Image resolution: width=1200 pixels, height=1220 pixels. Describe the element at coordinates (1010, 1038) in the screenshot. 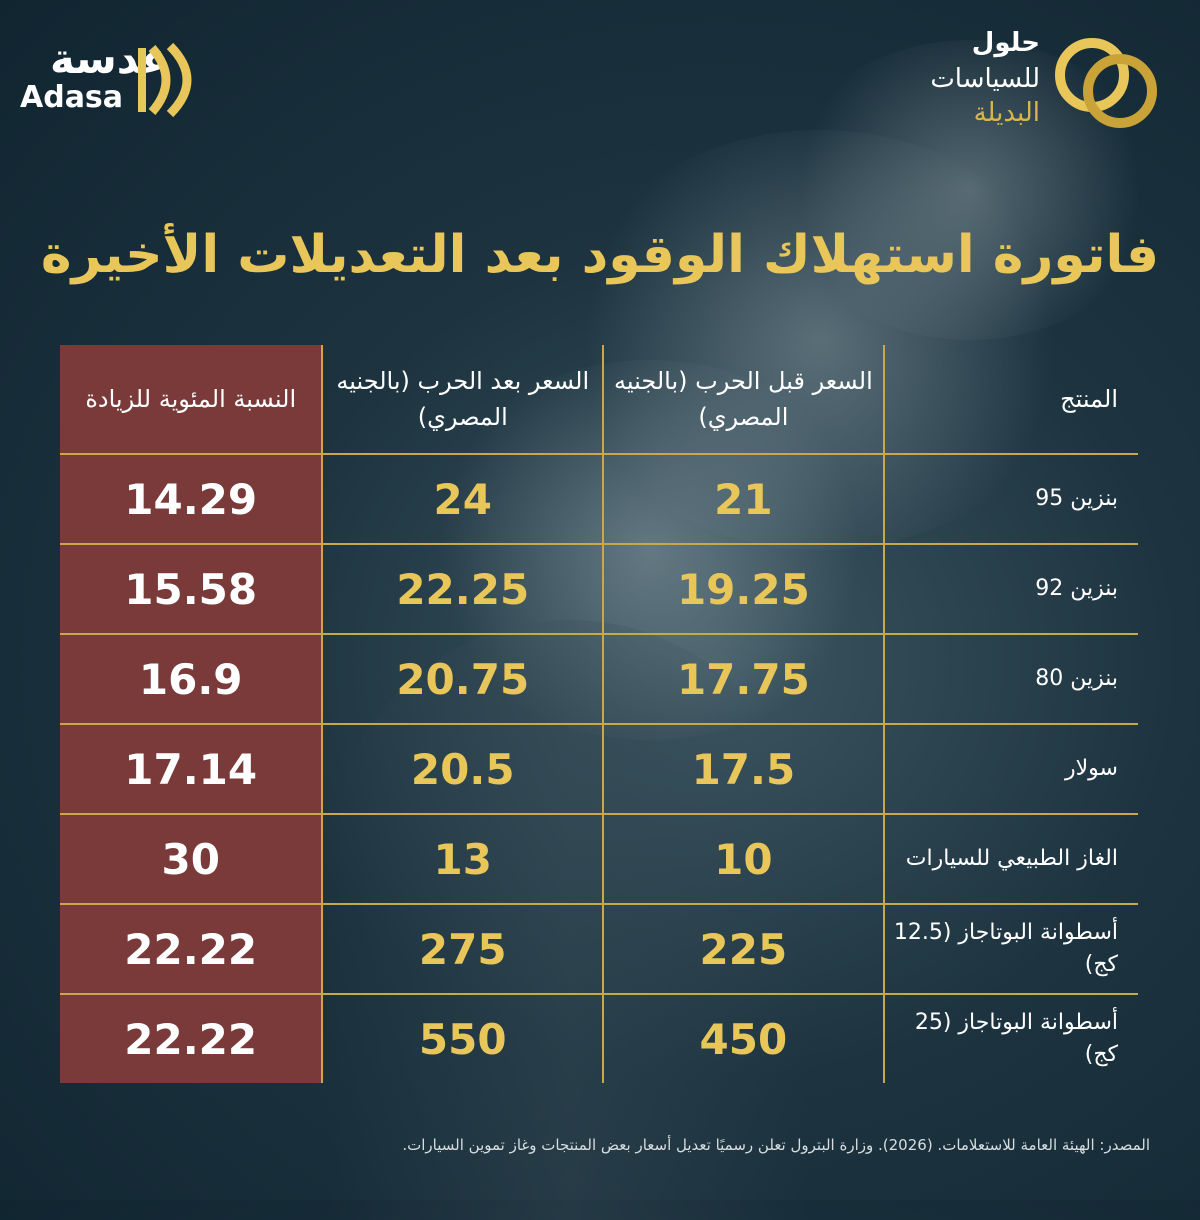

I see `product-name: أسطوانة البوتاجاز (25 كج)` at that location.